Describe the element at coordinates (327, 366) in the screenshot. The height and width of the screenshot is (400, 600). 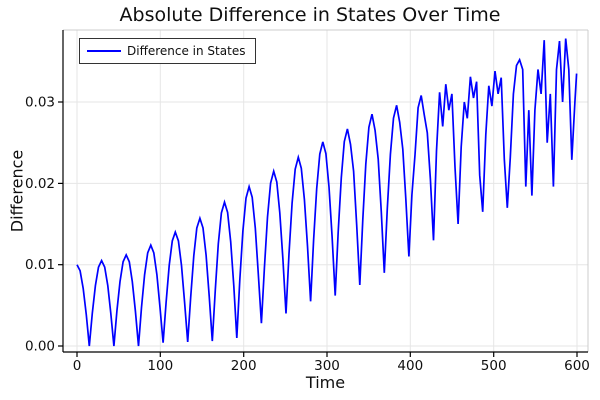
I see `x-tick-label: 300` at that location.